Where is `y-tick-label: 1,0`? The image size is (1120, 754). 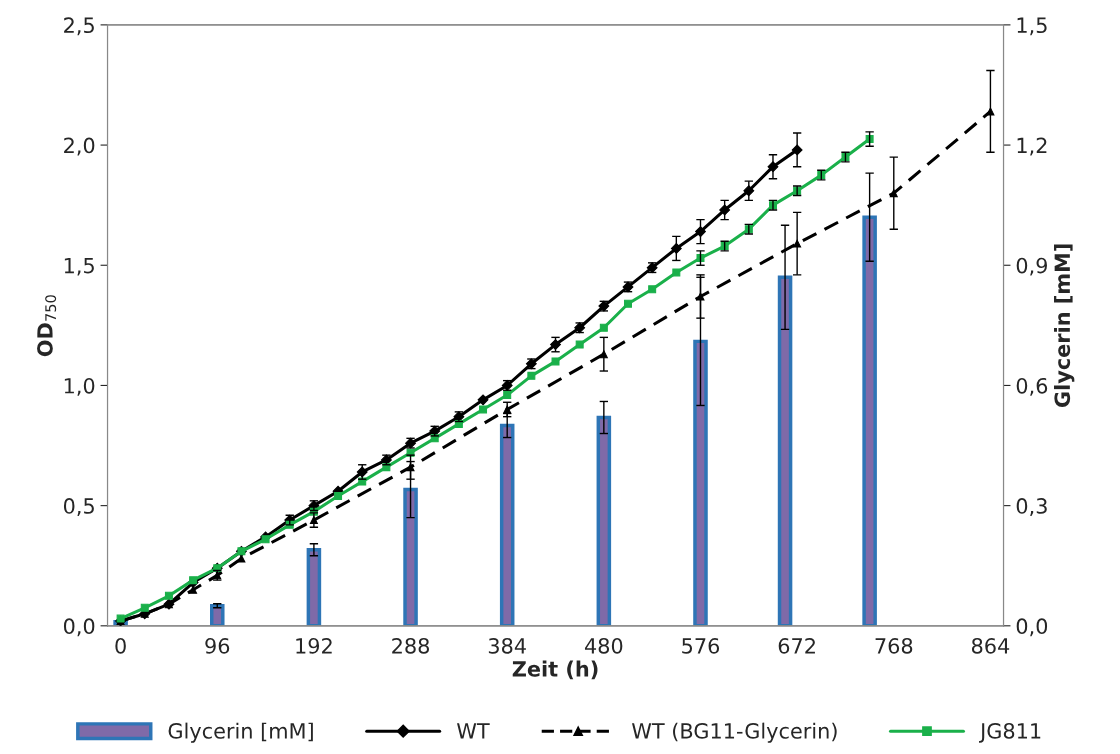 y-tick-label: 1,0 is located at coordinates (79, 386).